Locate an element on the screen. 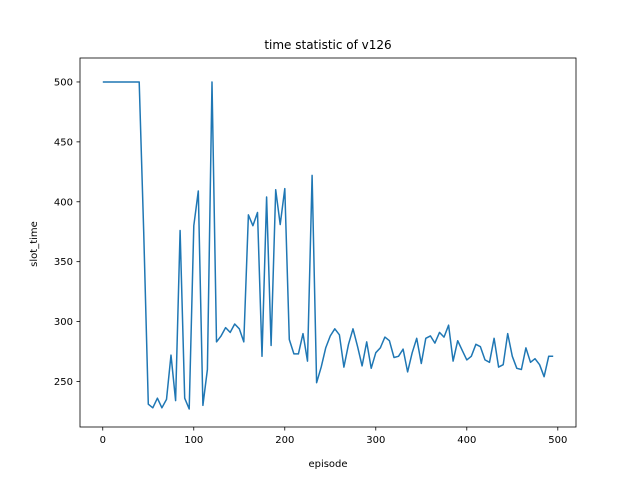 This screenshot has height=480, width=640. x-tick-label: 500 is located at coordinates (557, 440).